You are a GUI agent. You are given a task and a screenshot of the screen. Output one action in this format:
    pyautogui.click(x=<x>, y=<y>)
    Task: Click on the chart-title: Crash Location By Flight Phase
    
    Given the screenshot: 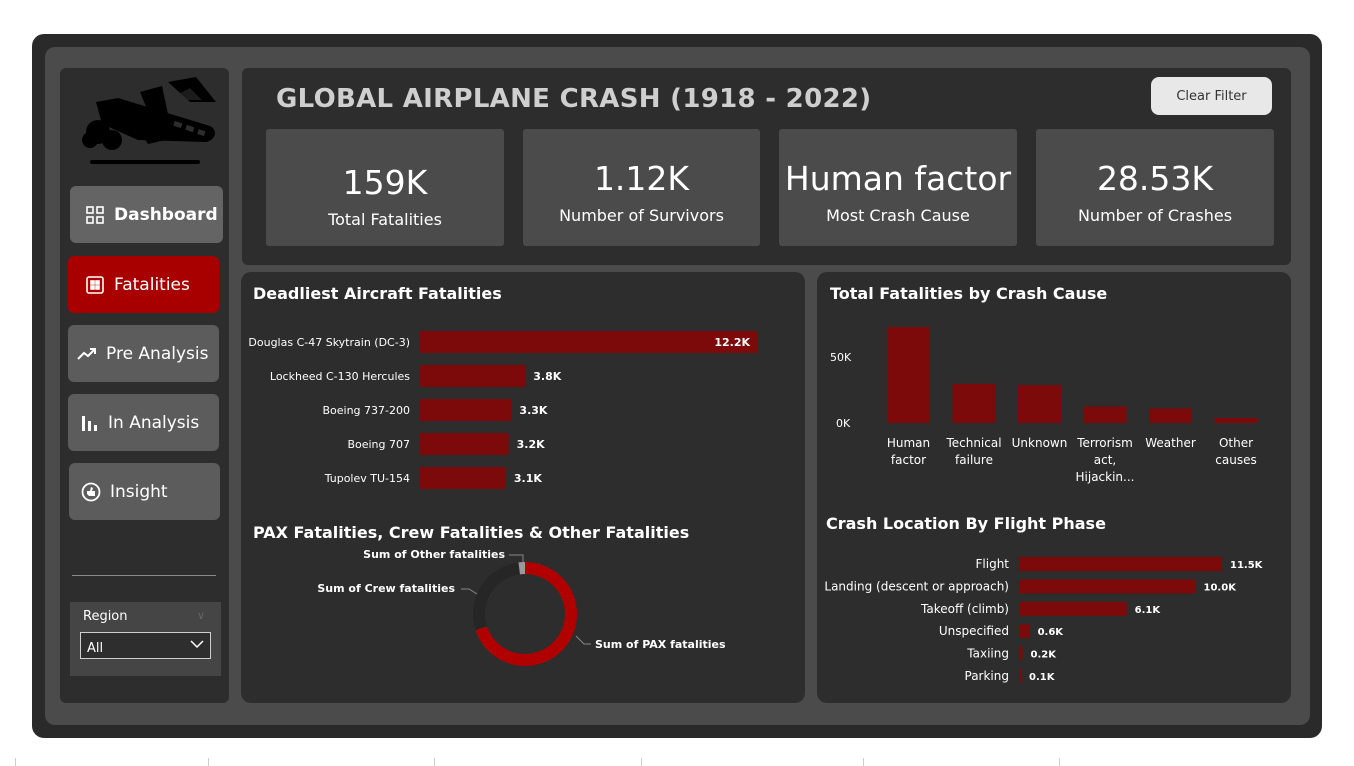 What is the action you would take?
    pyautogui.click(x=966, y=523)
    